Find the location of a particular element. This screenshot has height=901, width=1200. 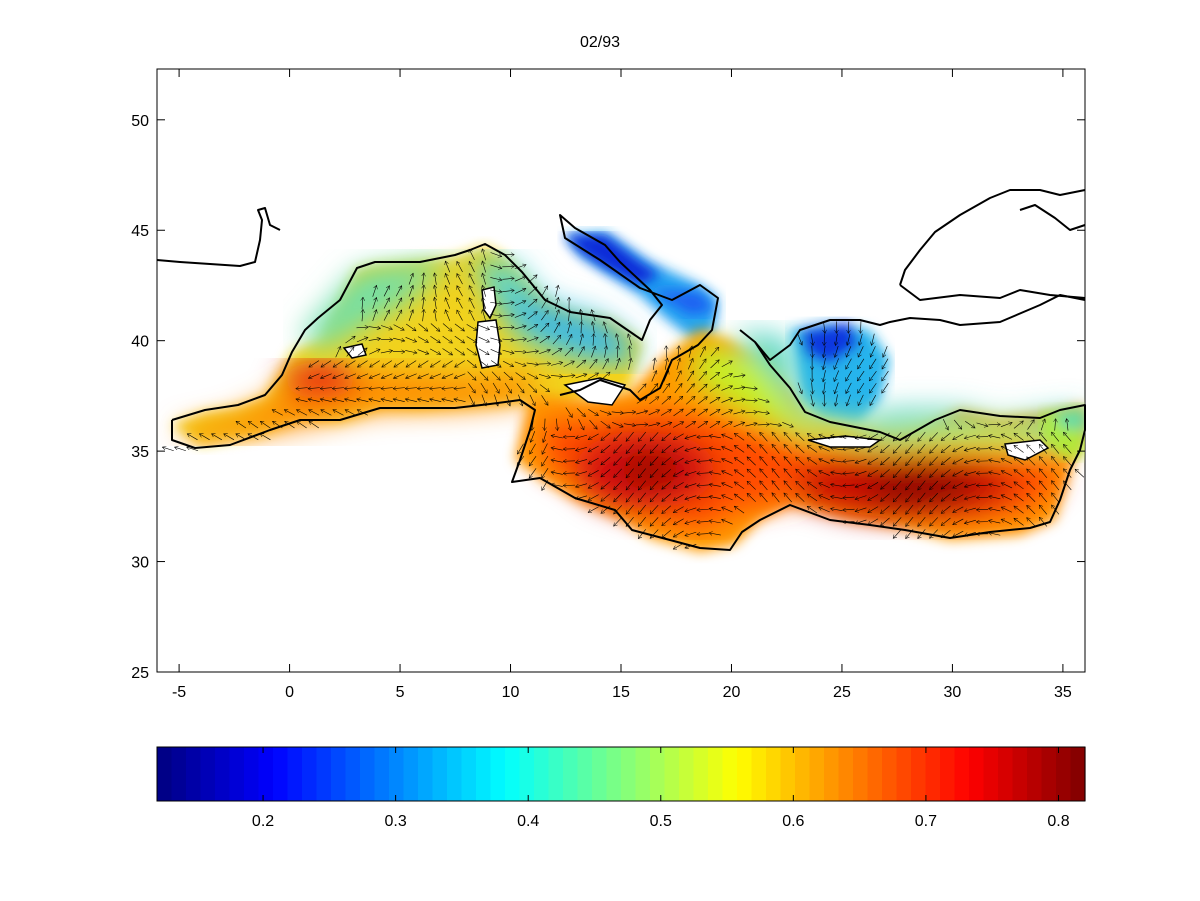

north-coast-west is located at coordinates (445, 317).